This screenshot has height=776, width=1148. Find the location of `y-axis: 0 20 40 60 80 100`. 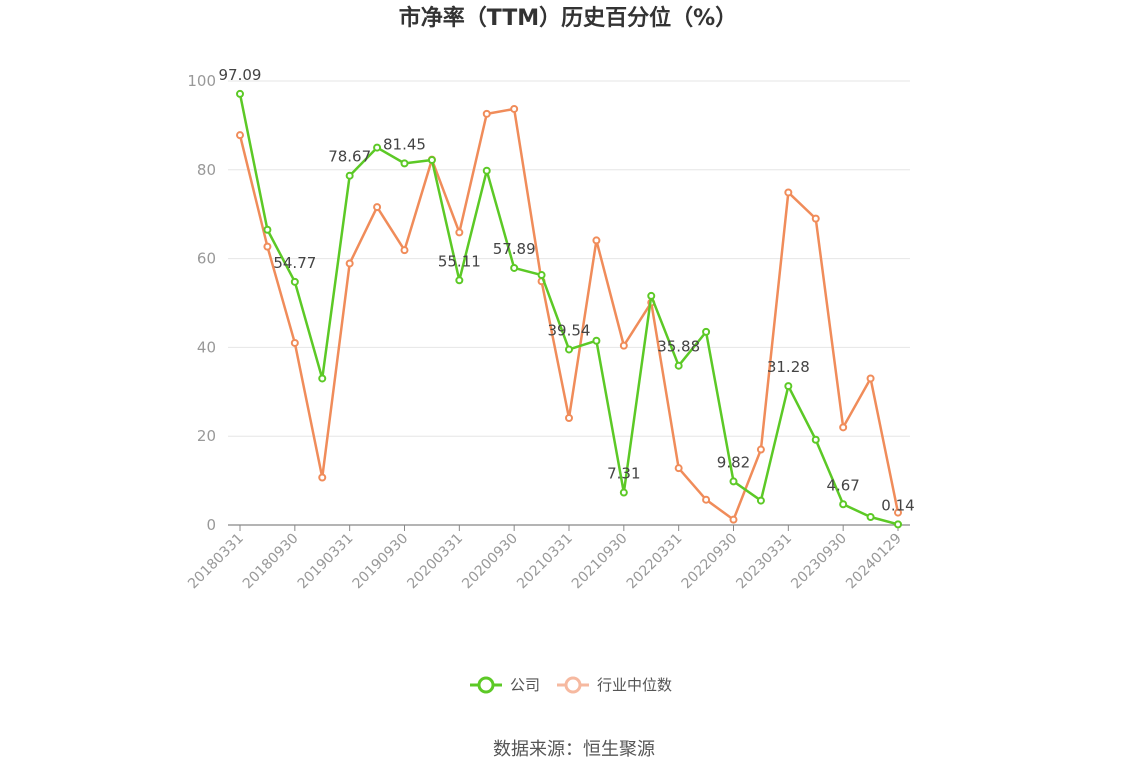

y-axis: 0 20 40 60 80 100 is located at coordinates (201, 303).